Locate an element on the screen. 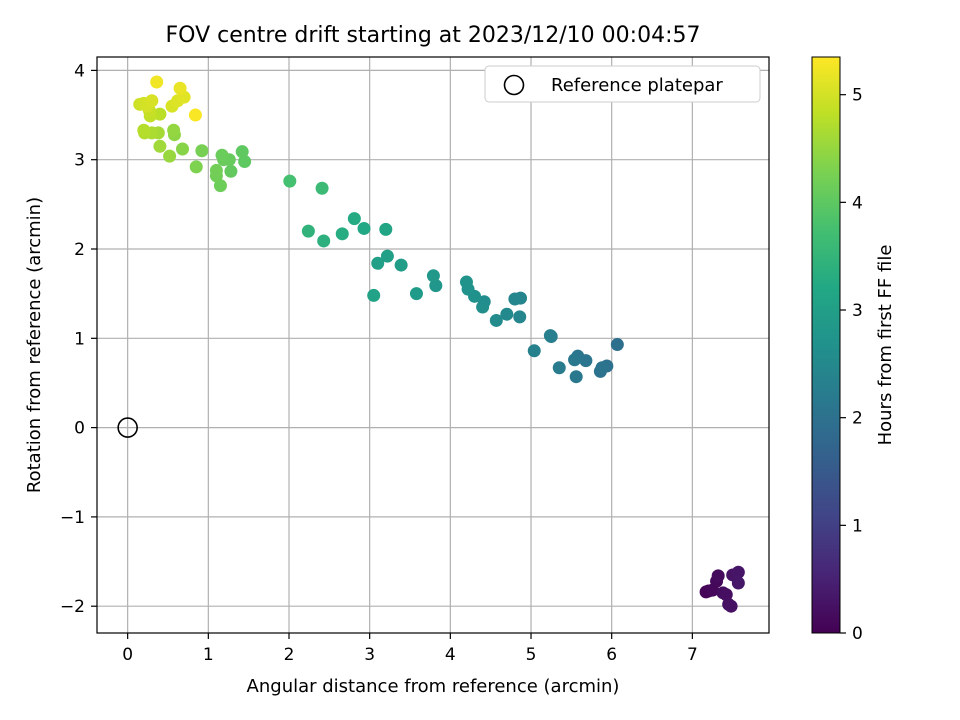  colorbar-label: Hours from first FF file is located at coordinates (885, 345).